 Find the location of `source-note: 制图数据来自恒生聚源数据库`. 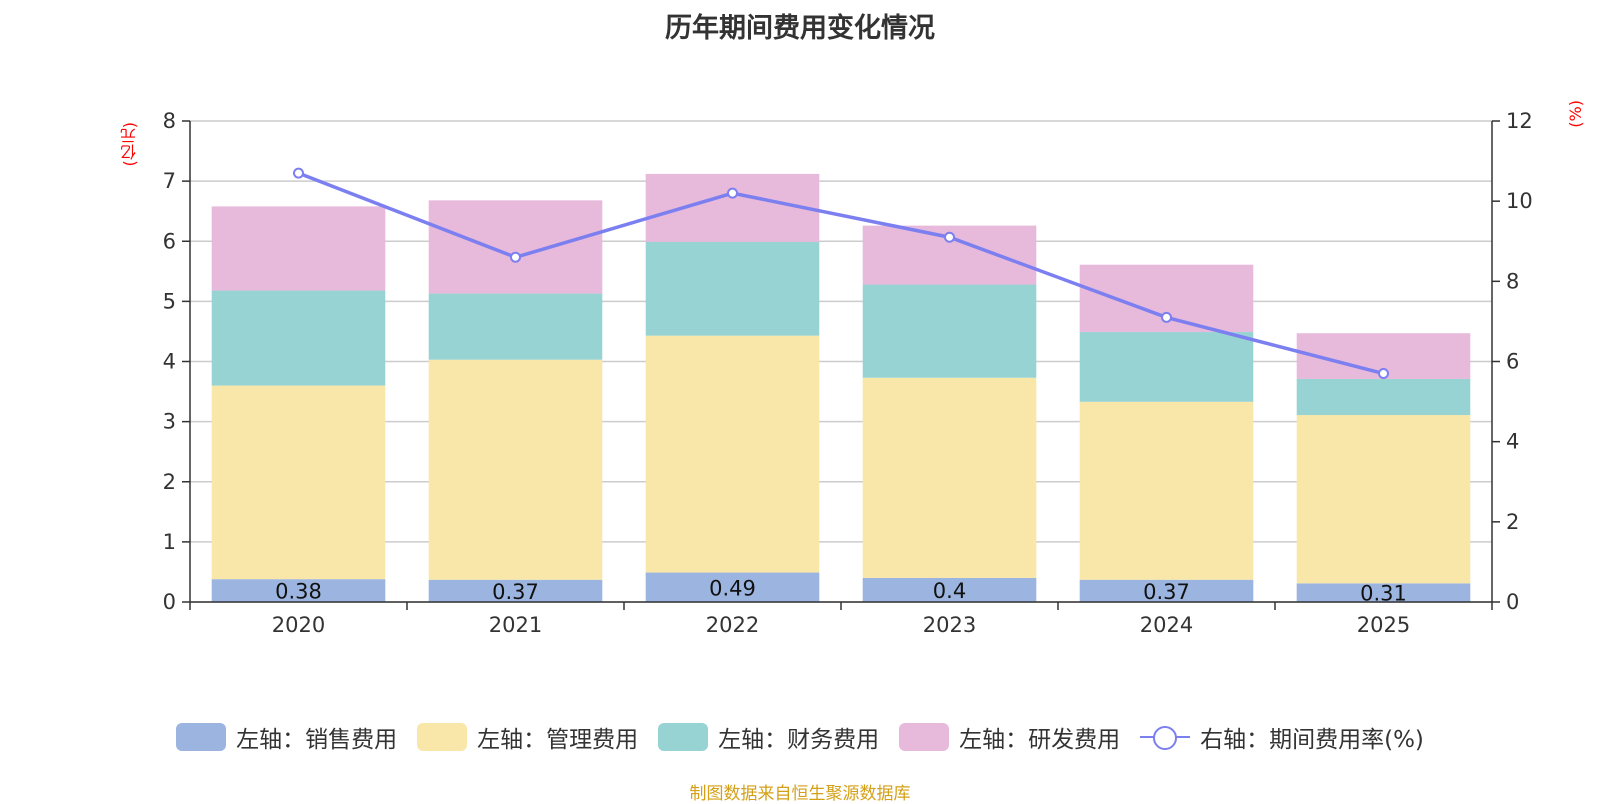

source-note: 制图数据来自恒生聚源数据库 is located at coordinates (800, 794).